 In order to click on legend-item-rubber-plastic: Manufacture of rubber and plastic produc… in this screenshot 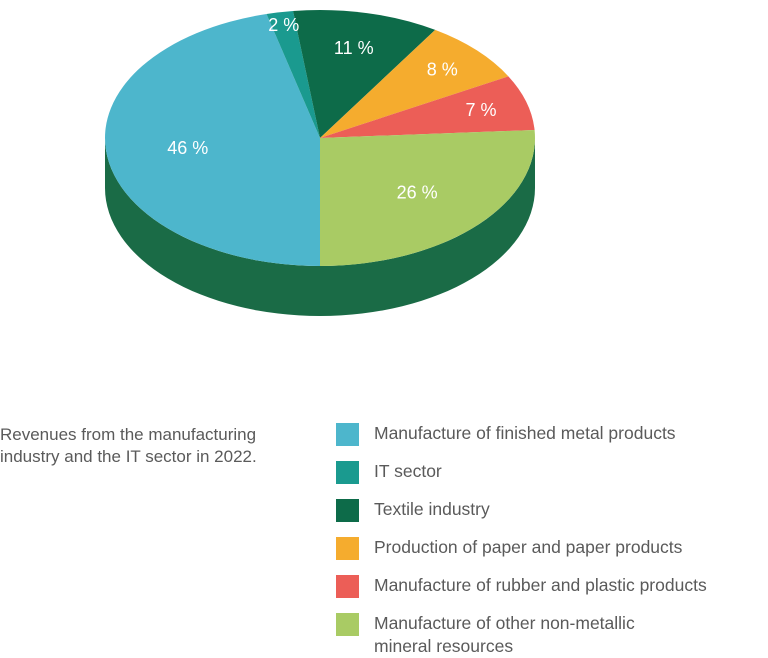, I will do `click(551, 593)`.